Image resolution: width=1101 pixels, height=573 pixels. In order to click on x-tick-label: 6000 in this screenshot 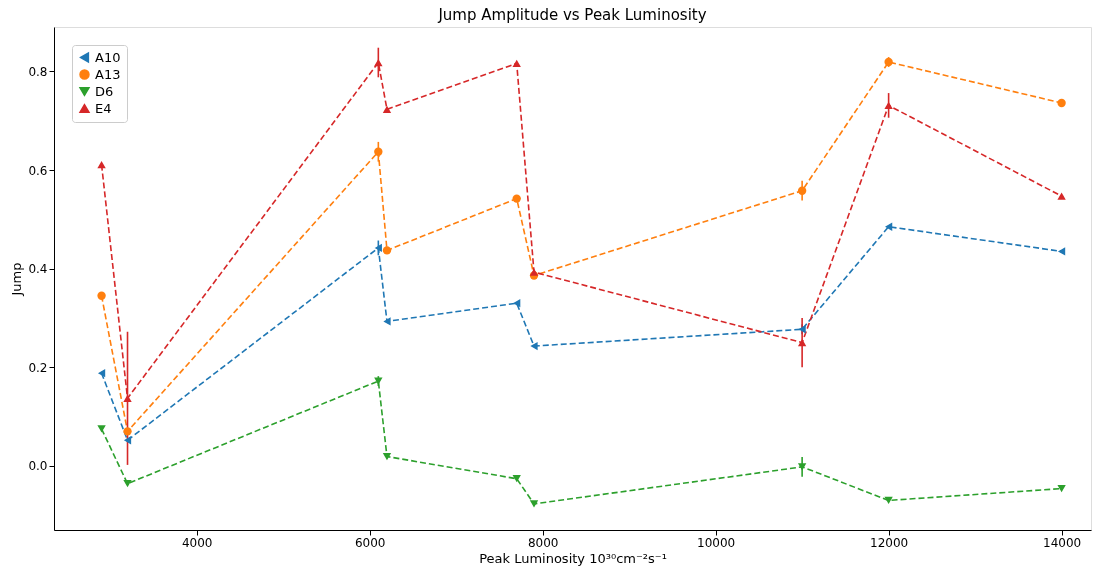, I will do `click(370, 542)`.